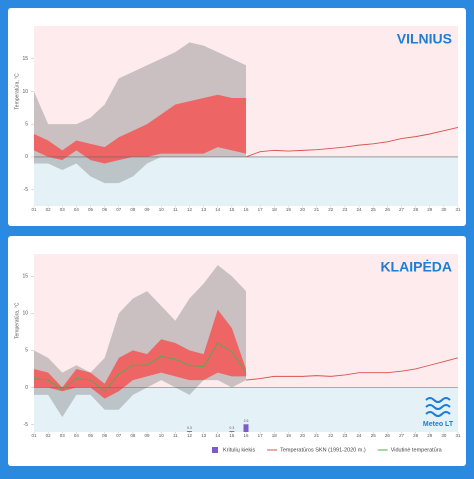 The image size is (474, 479). Describe the element at coordinates (162, 435) in the screenshot. I see `x-tick-label: 10` at that location.